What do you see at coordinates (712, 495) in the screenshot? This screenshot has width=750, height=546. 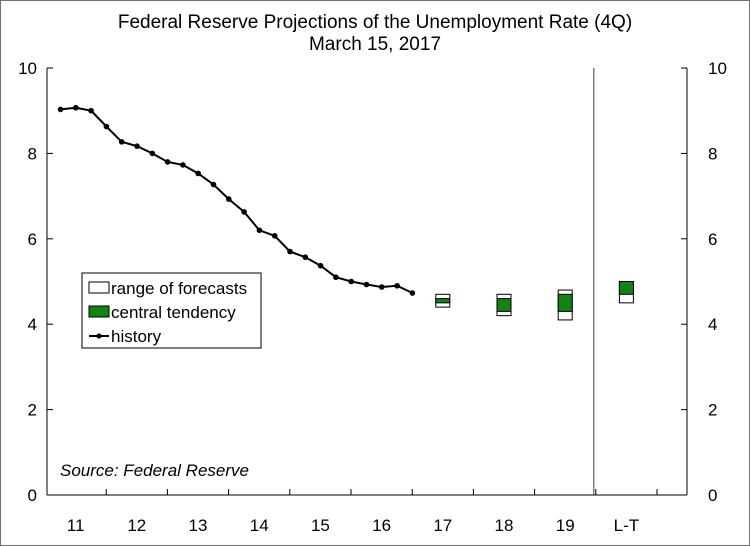 I see `right-y-tick-label: 0` at bounding box center [712, 495].